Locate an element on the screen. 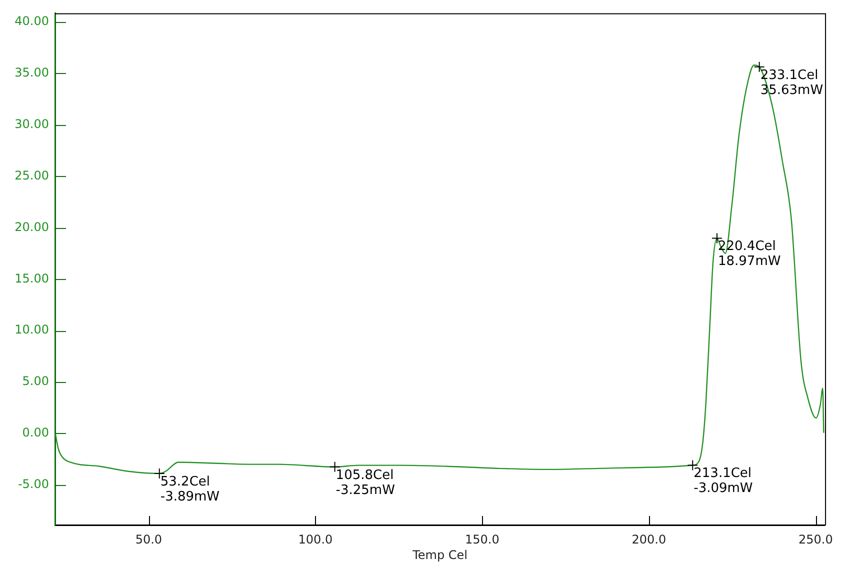 The image size is (841, 563). x-tick-label: 200.0 is located at coordinates (649, 539).